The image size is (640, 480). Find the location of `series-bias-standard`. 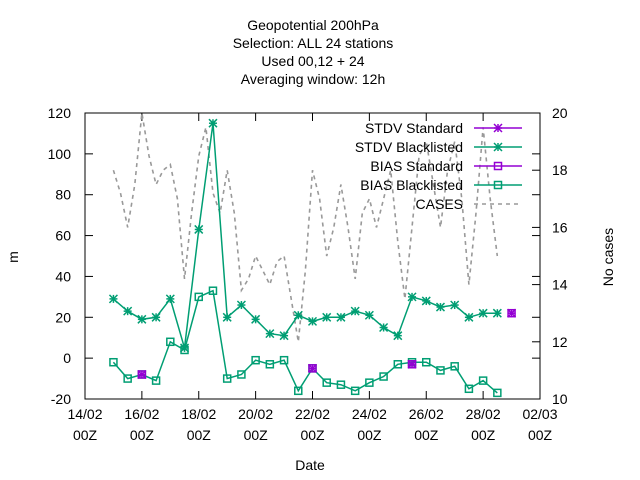

series-bias-standard is located at coordinates (326, 343).